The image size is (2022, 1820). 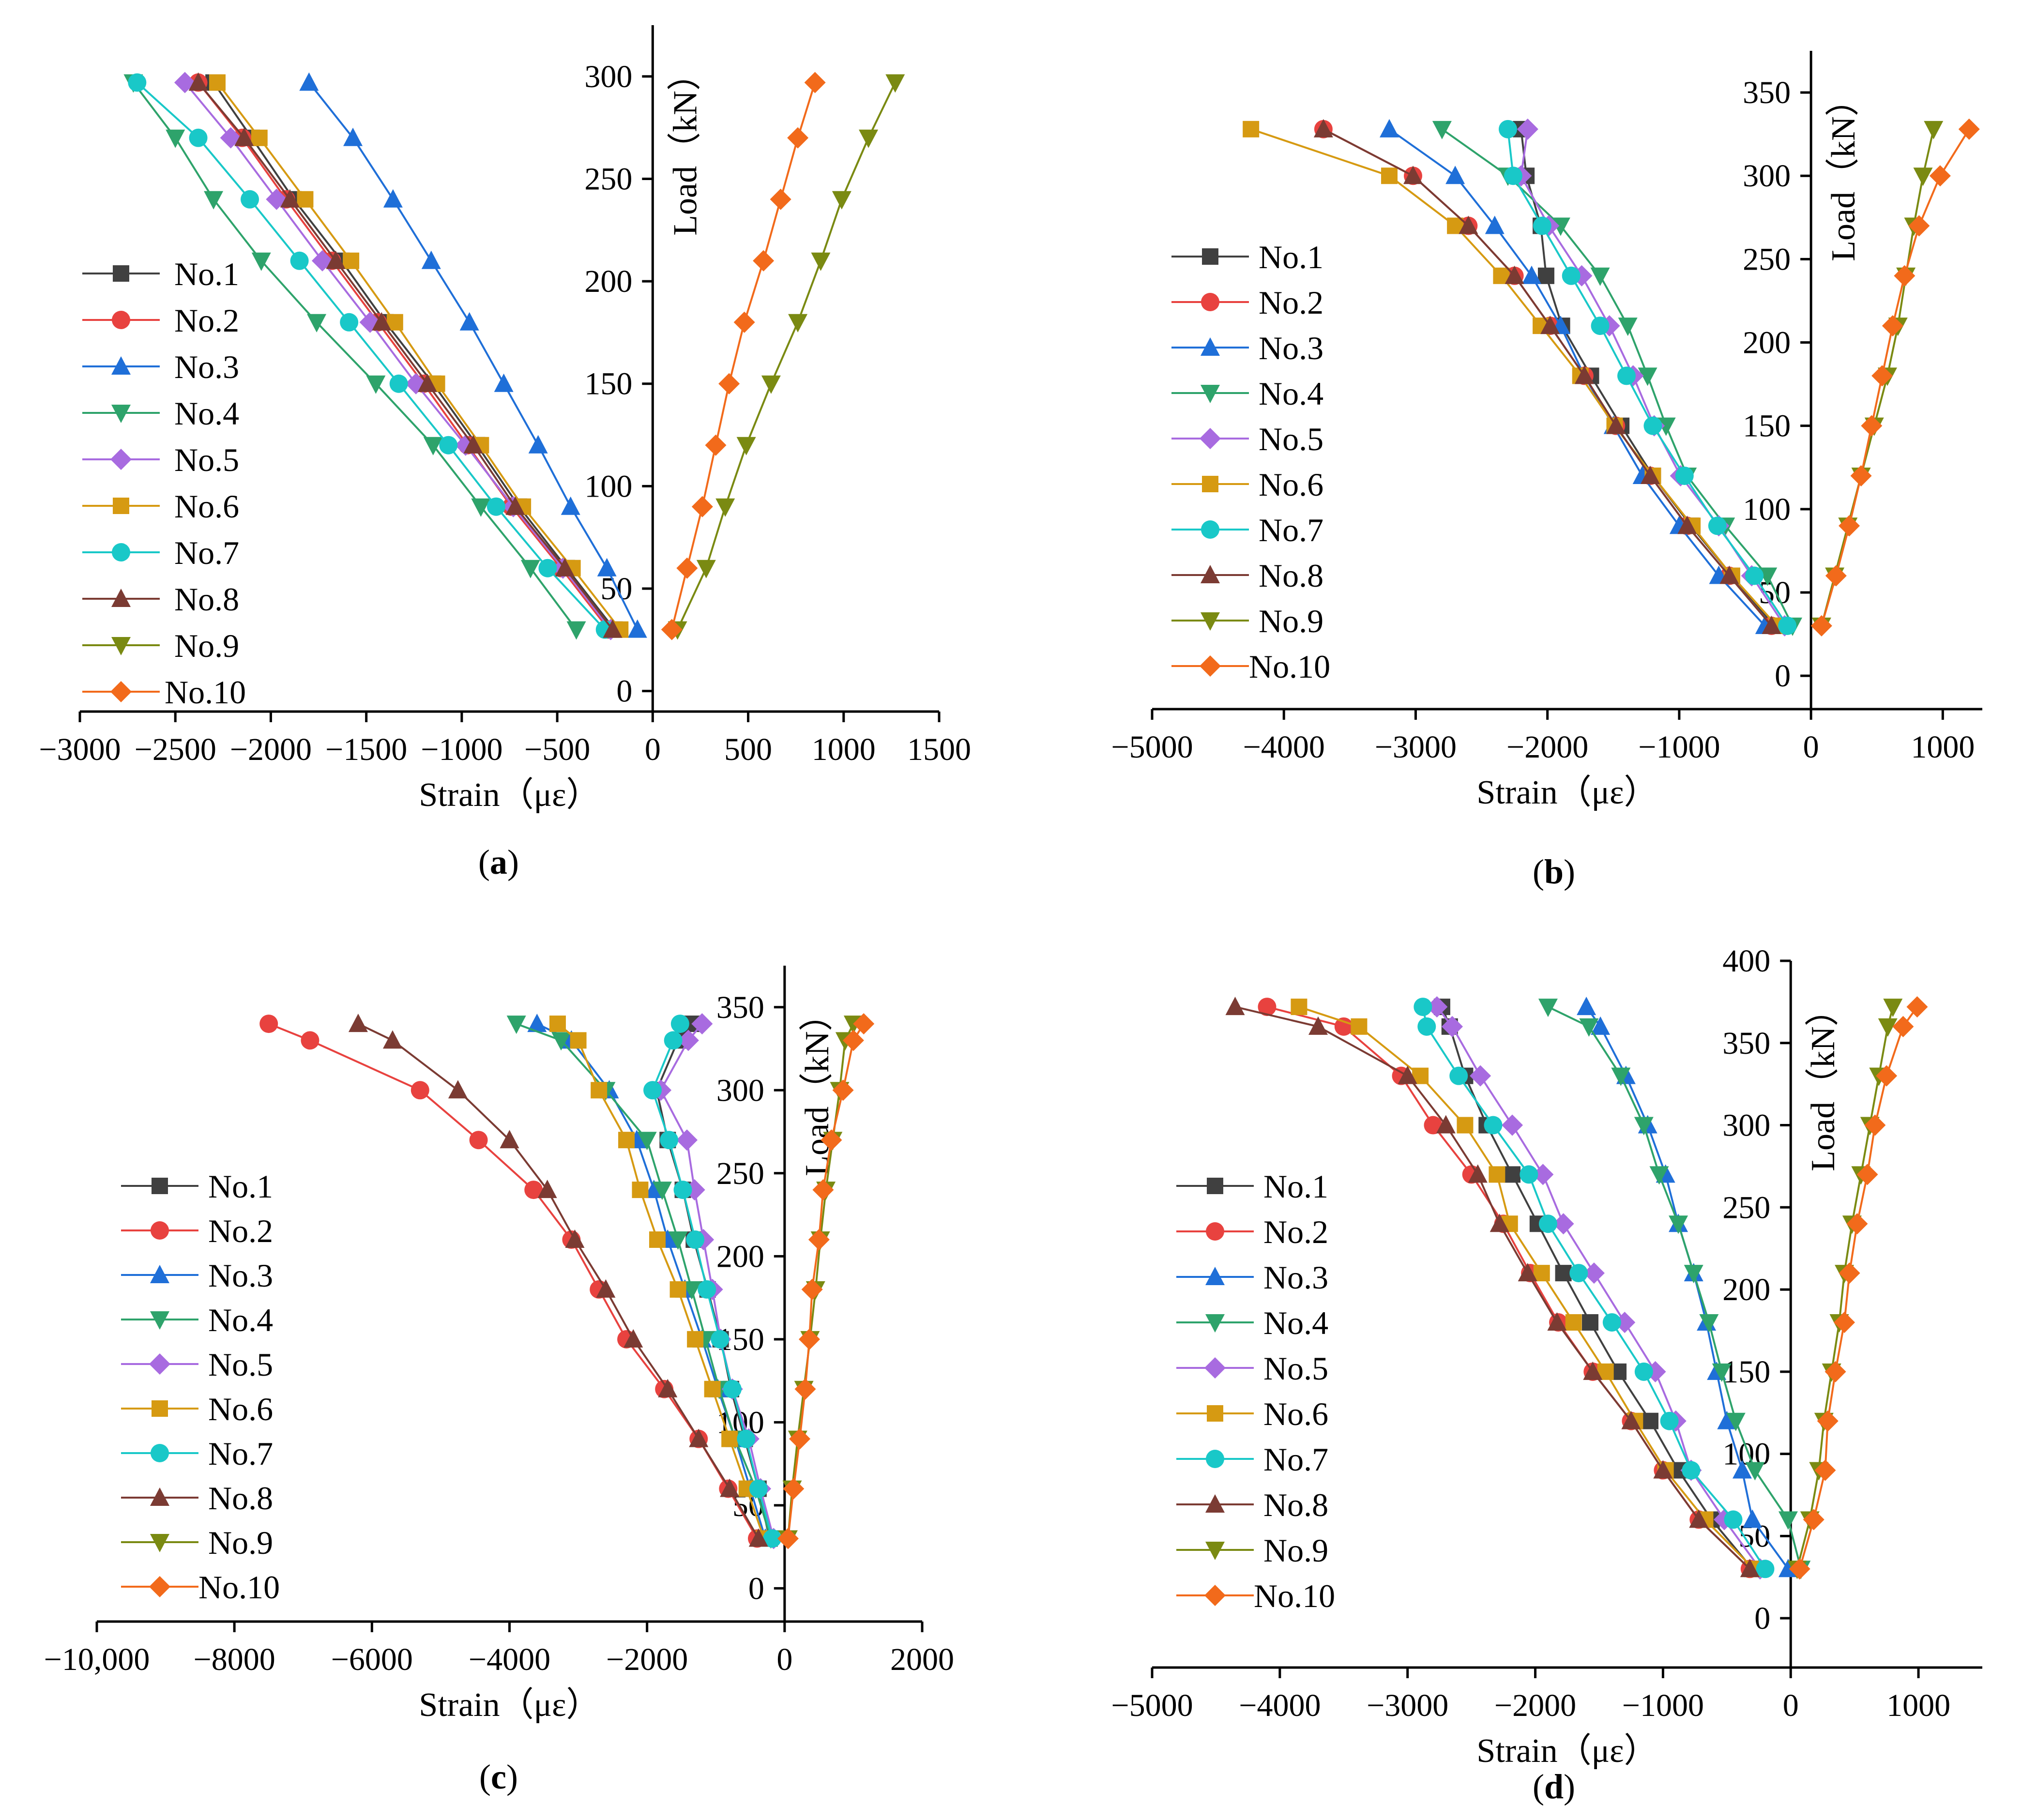 What do you see at coordinates (1291, 576) in the screenshot?
I see `legend-label: No.8` at bounding box center [1291, 576].